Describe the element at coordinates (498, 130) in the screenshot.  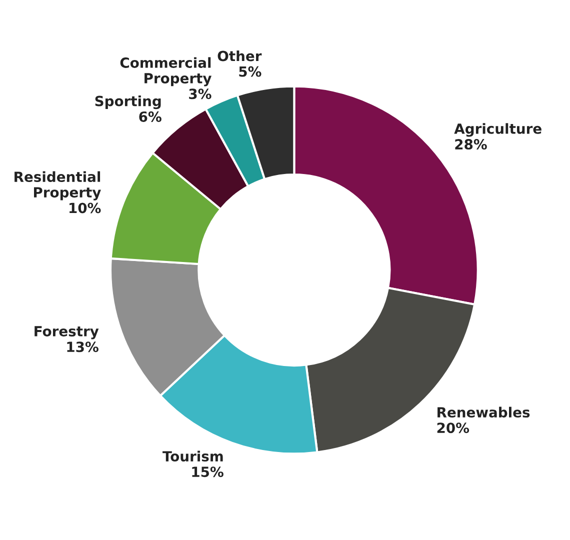
I see `slice-label: Agriculture` at that location.